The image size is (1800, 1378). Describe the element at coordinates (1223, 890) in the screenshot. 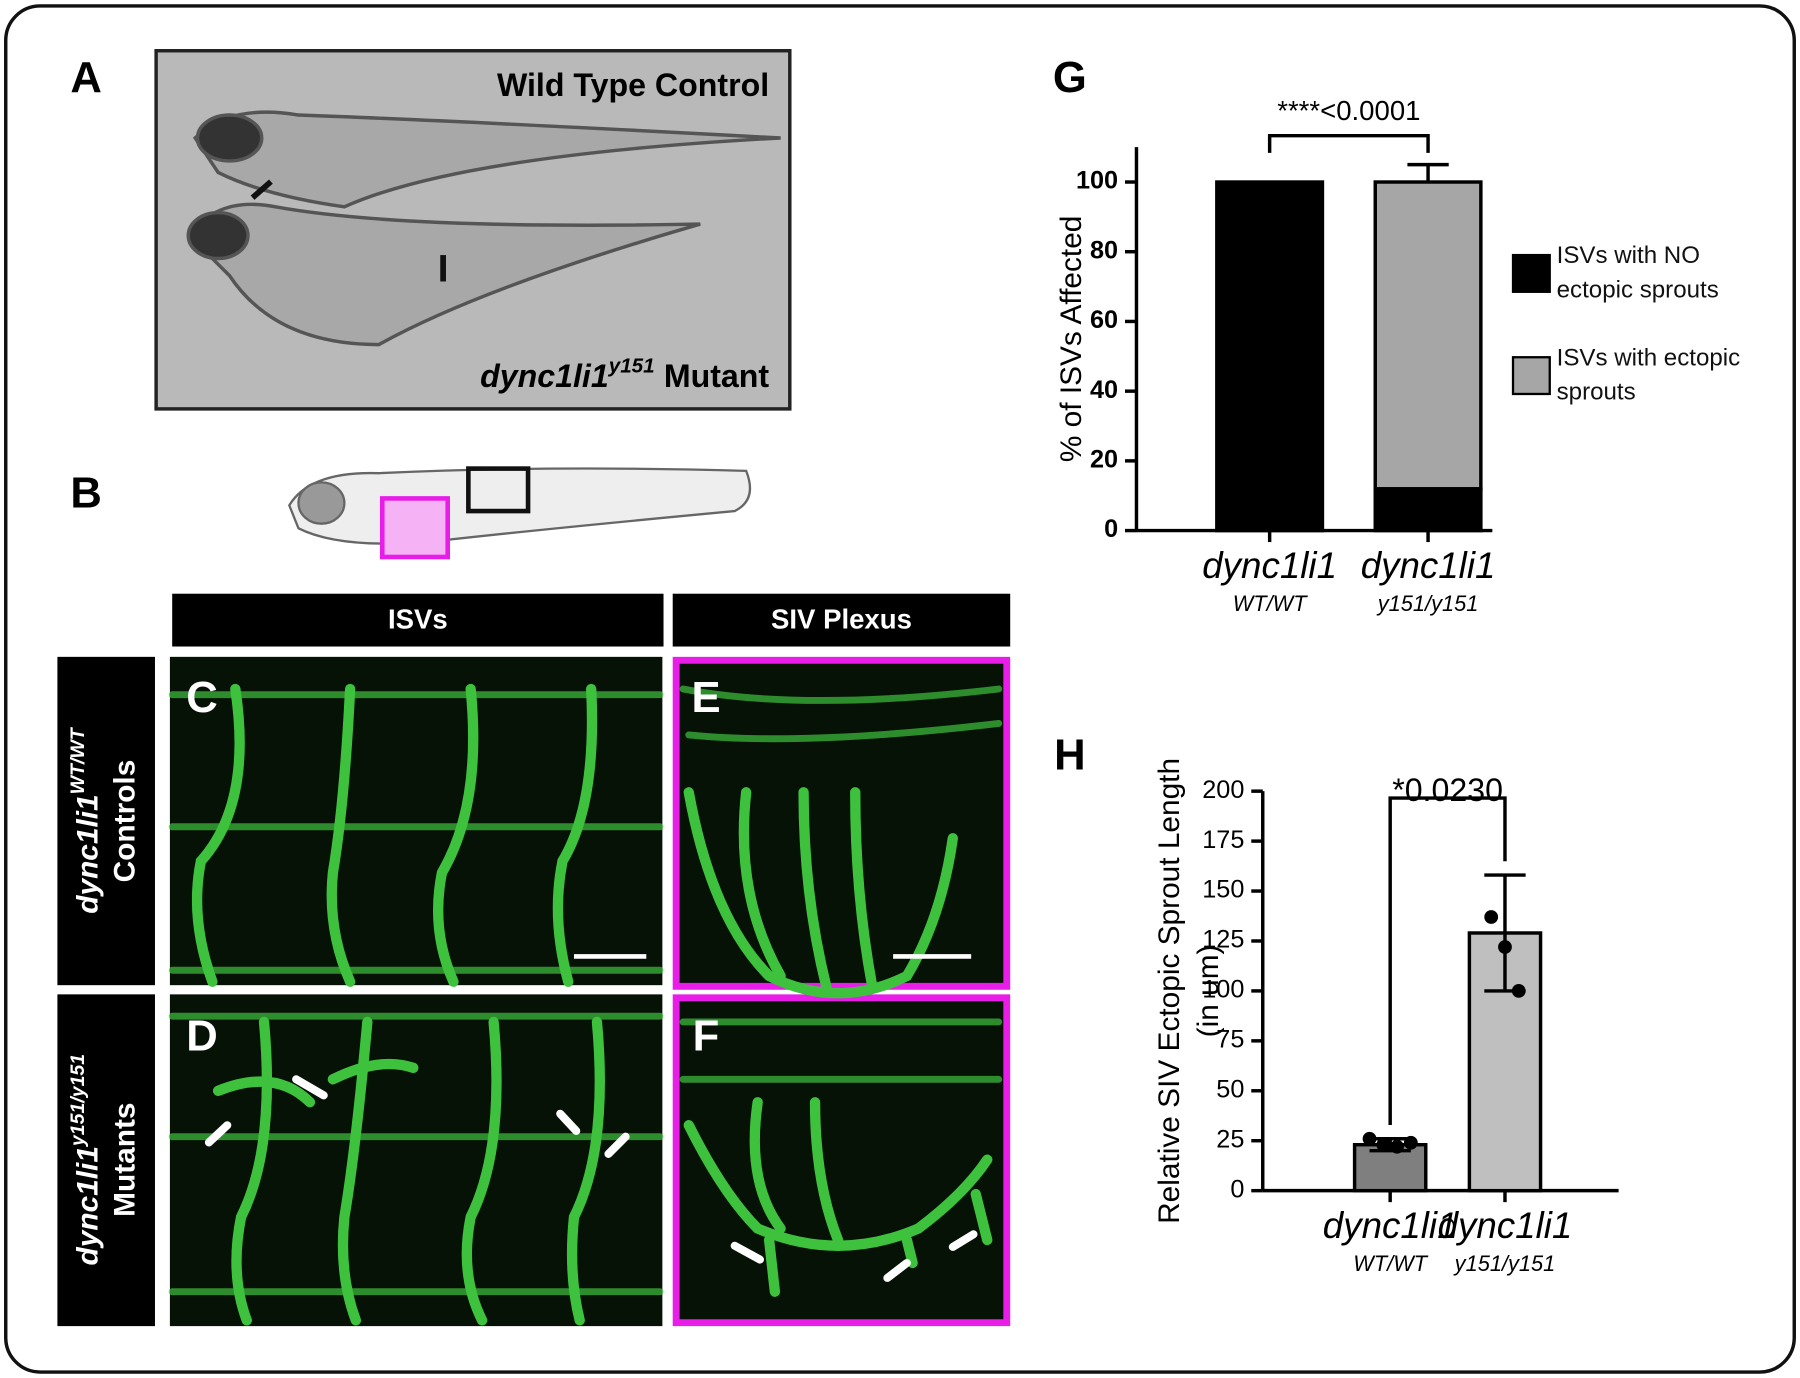

I see `y-tick-label: 150` at that location.